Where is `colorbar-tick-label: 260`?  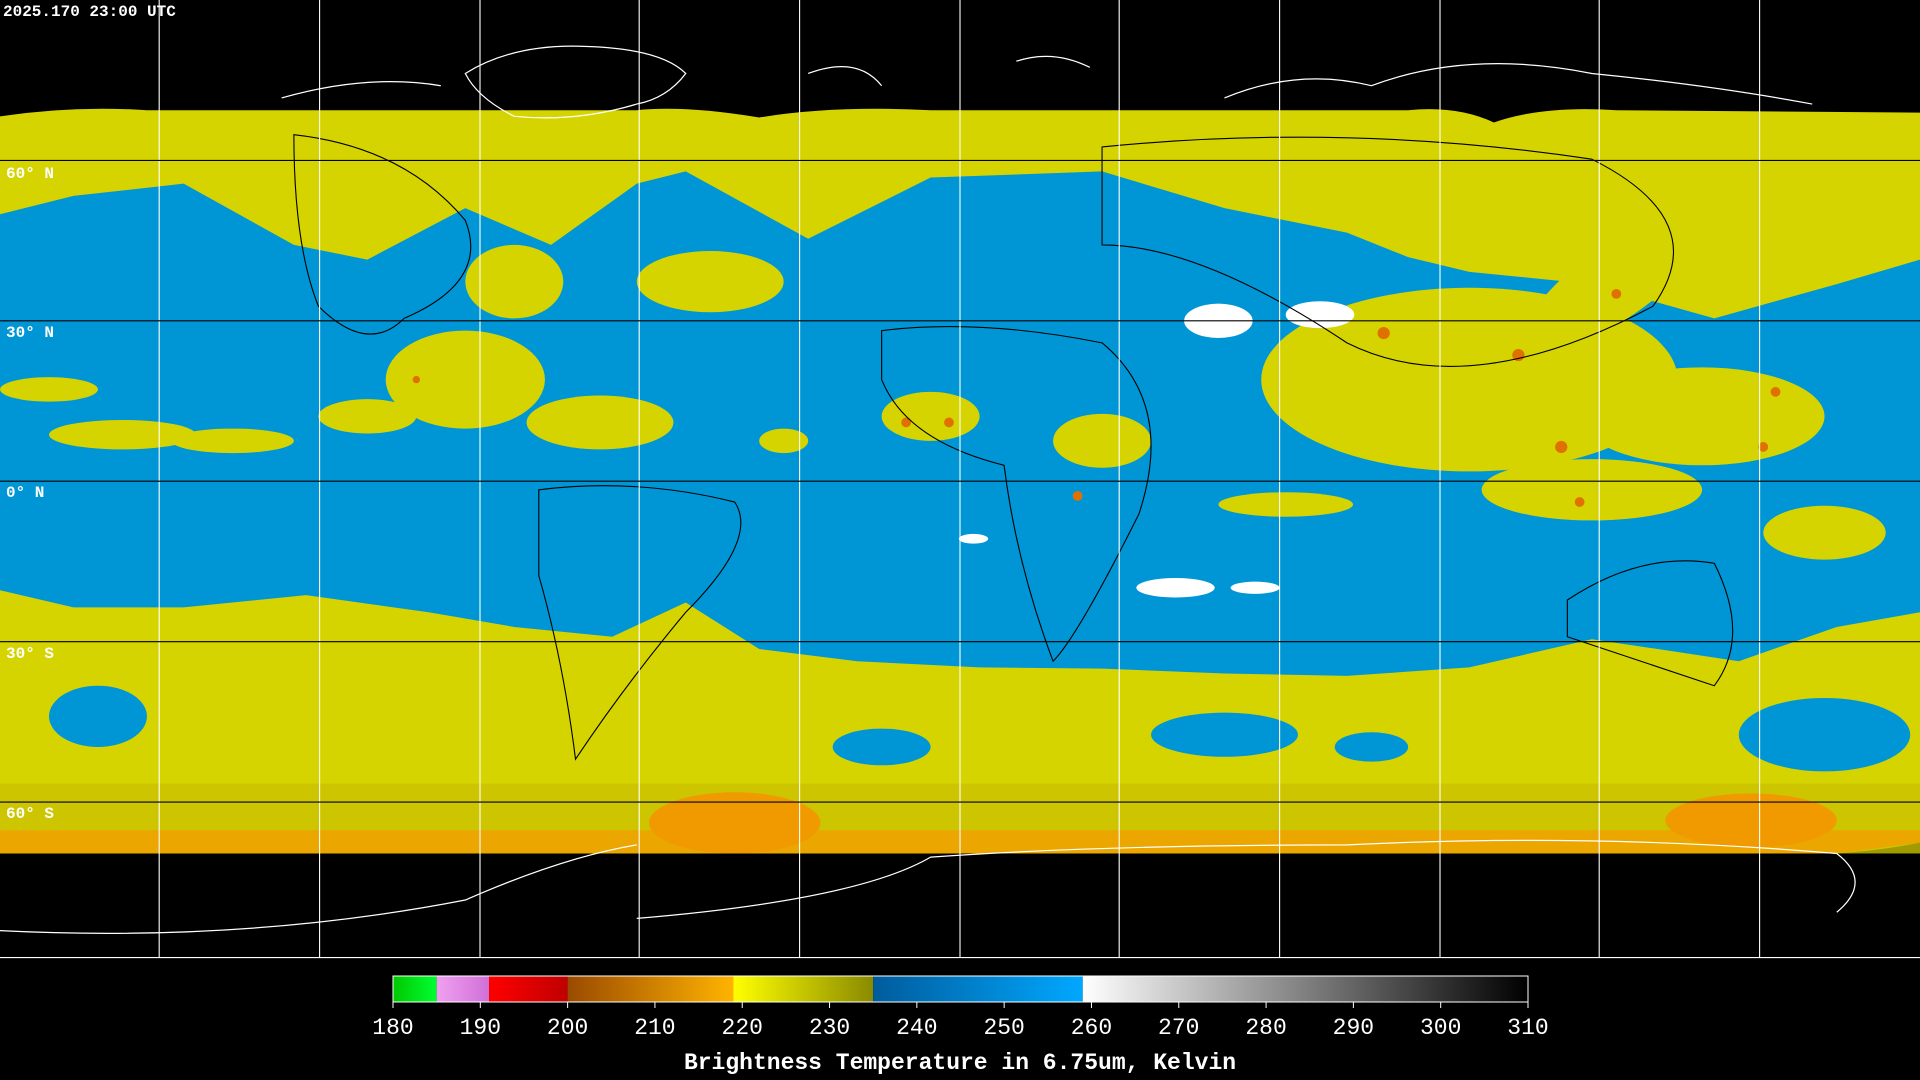
colorbar-tick-label: 260 is located at coordinates (1091, 1028).